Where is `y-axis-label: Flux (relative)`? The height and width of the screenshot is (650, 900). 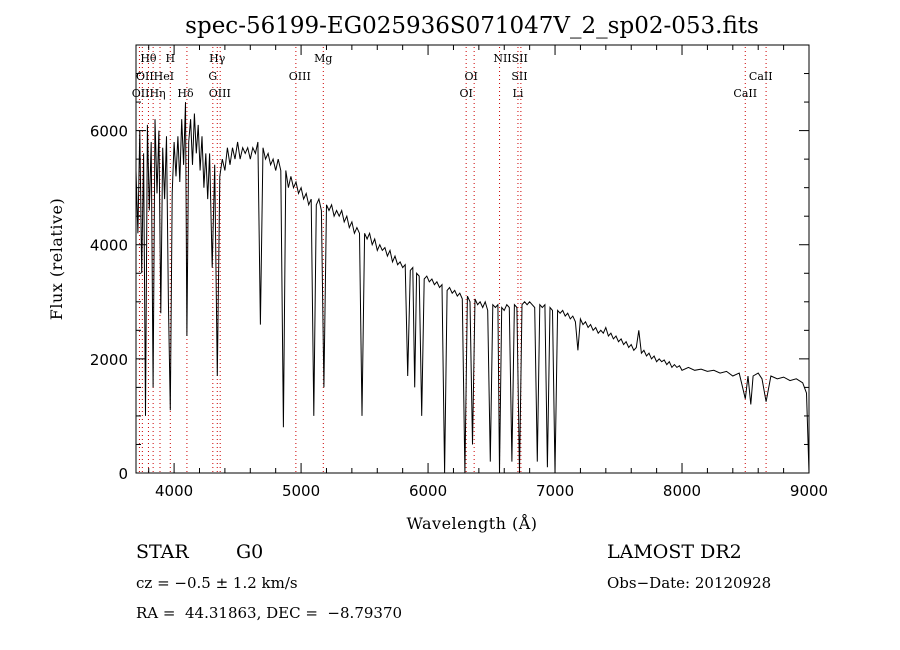 y-axis-label: Flux (relative) is located at coordinates (56, 259).